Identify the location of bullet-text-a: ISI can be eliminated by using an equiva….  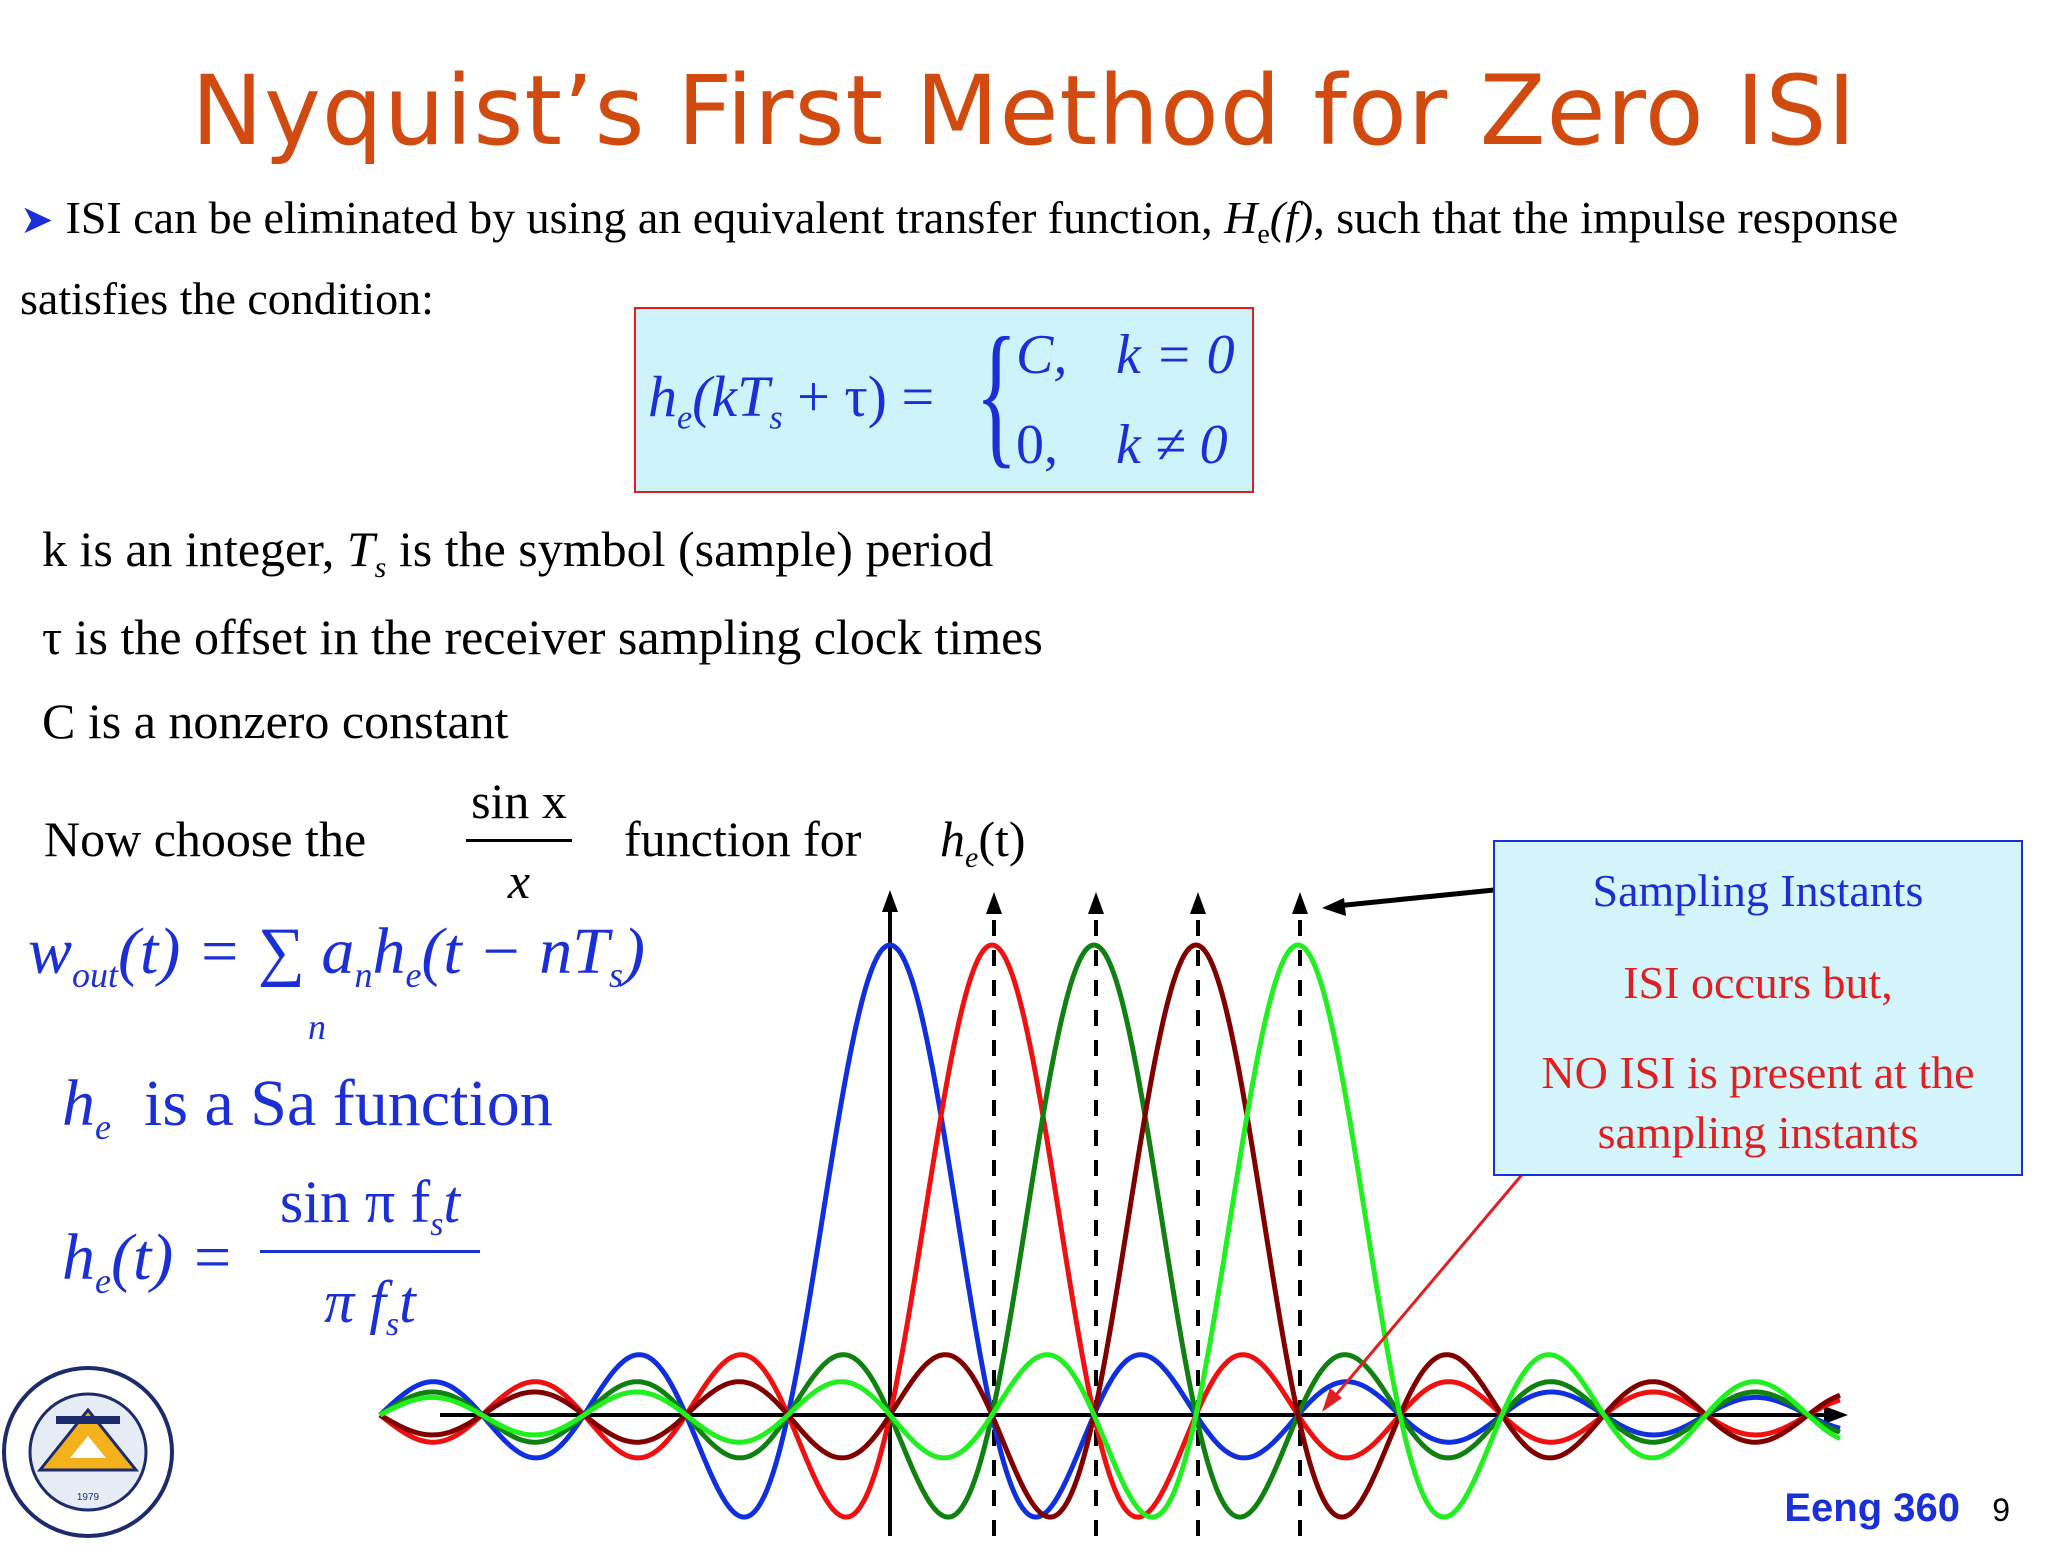
(645, 217).